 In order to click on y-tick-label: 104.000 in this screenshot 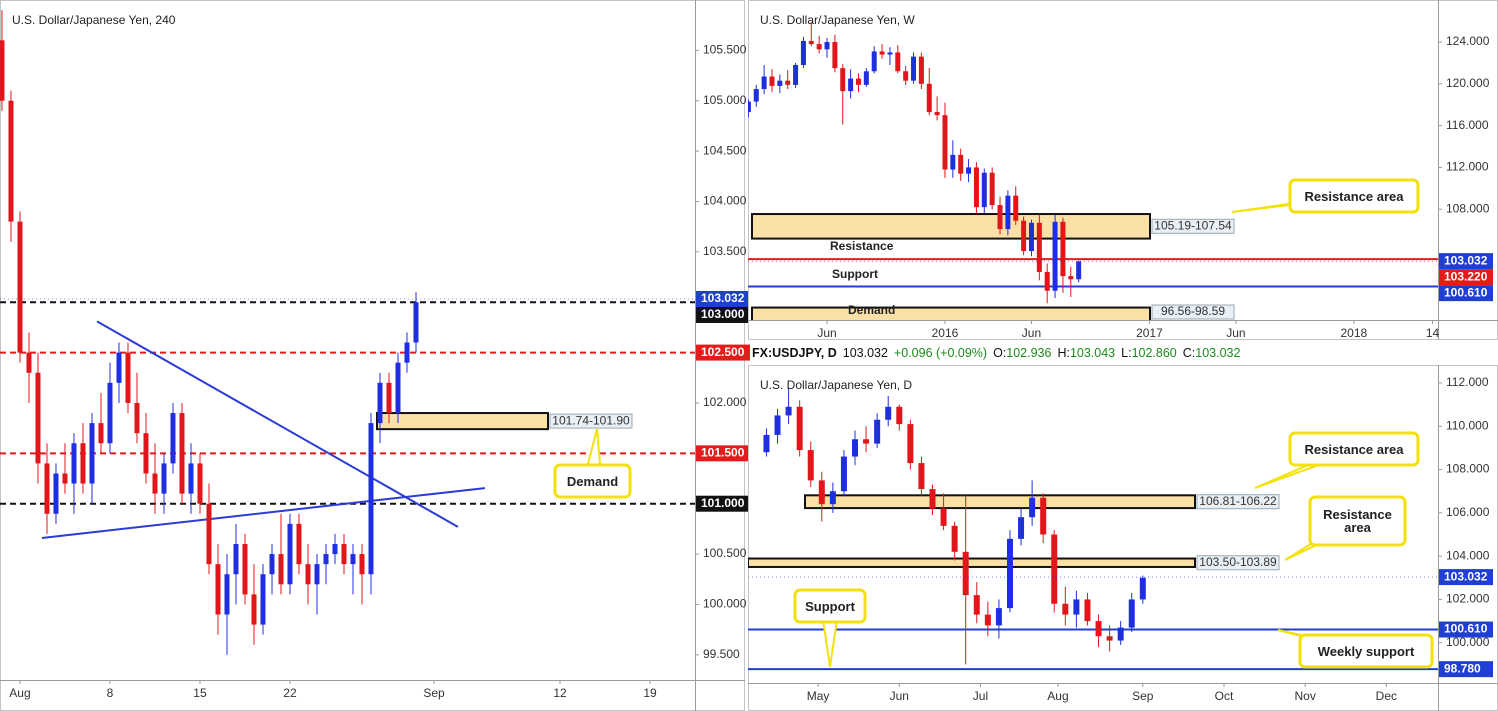, I will do `click(725, 201)`.